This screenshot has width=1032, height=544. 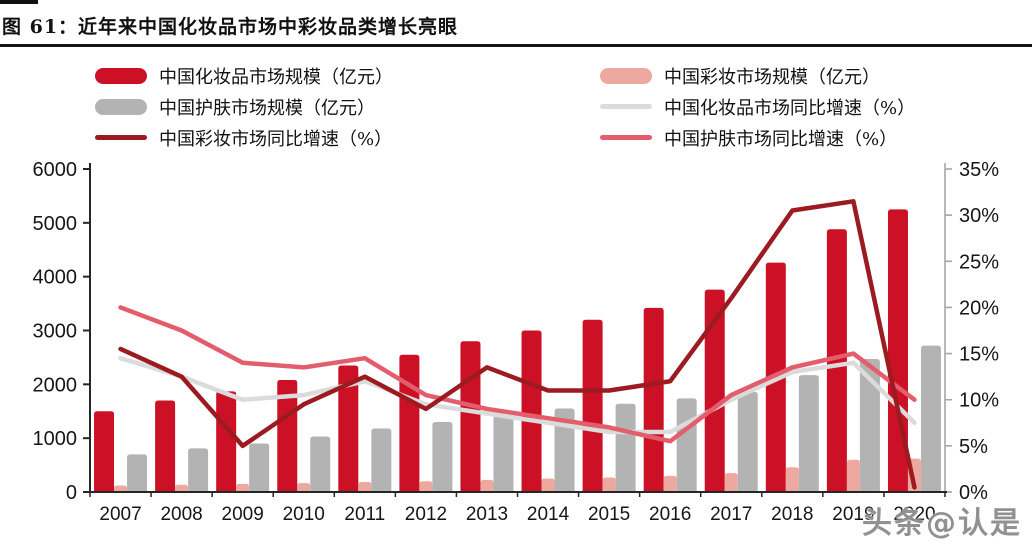 What do you see at coordinates (973, 447) in the screenshot?
I see `right-axis-tick-label: 5%` at bounding box center [973, 447].